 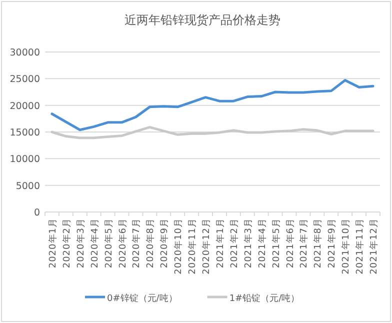 I want to click on x-tick-label: 2020年5月, so click(x=108, y=243).